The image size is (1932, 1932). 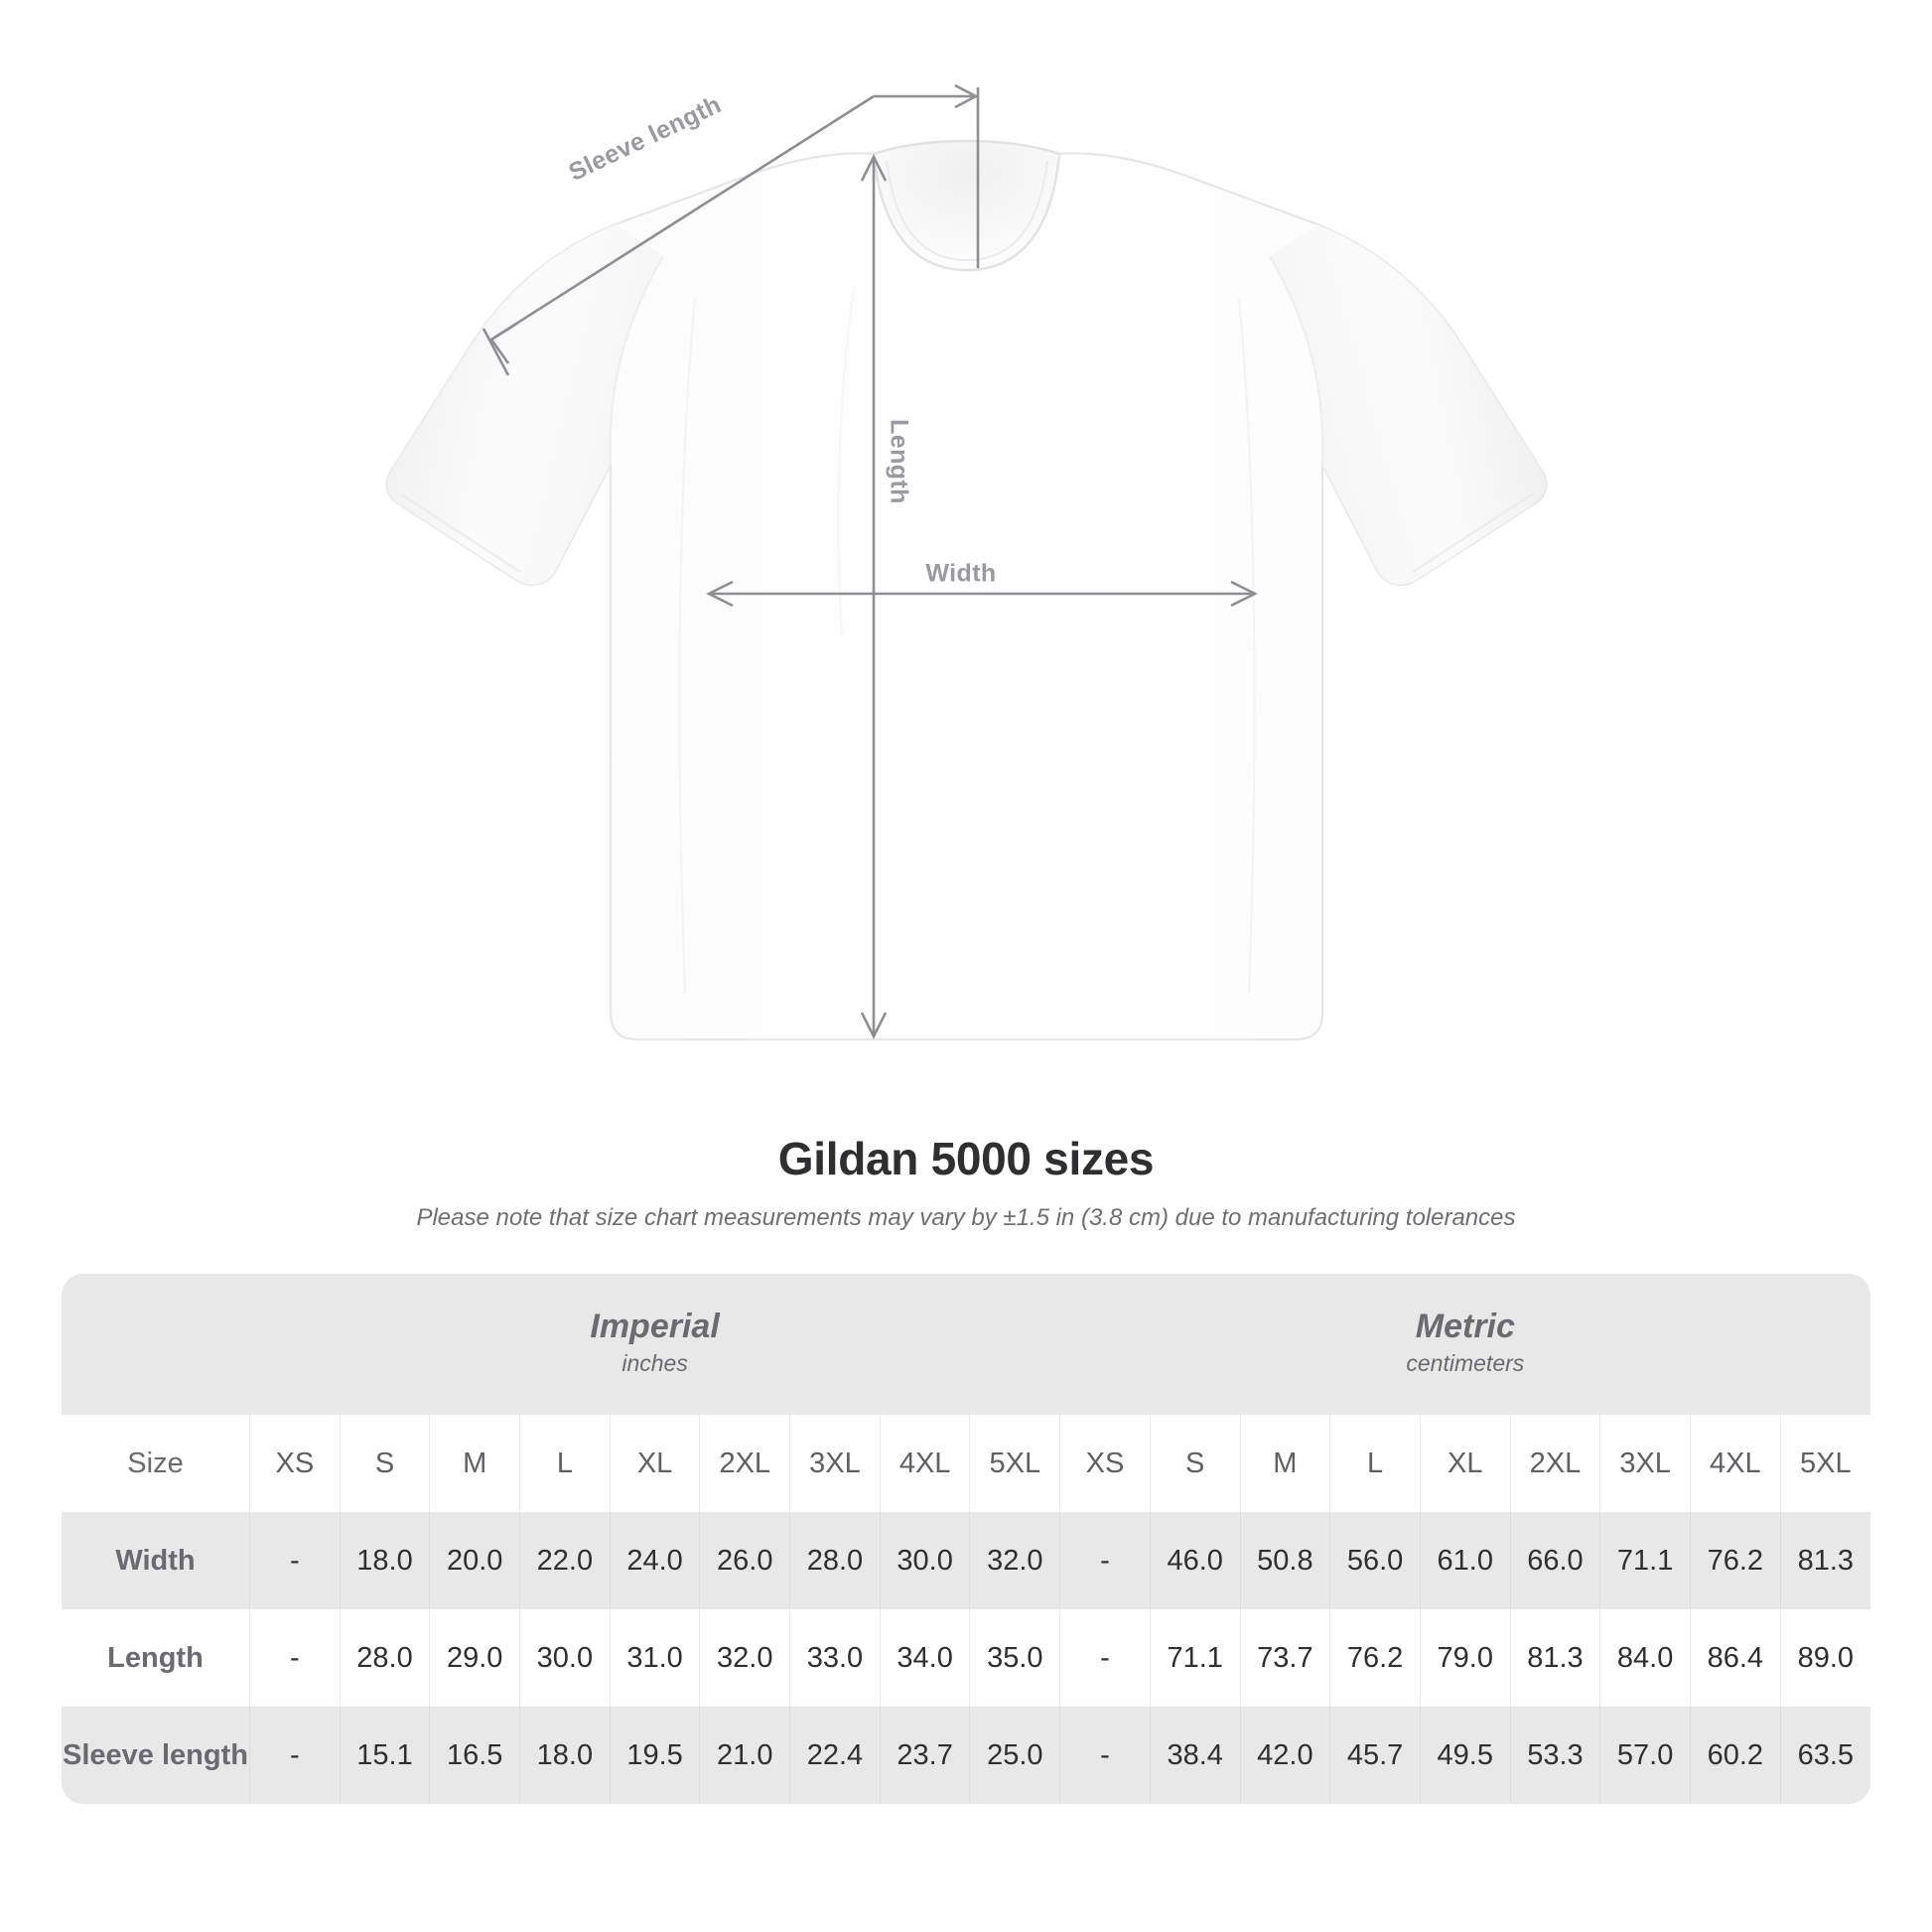 I want to click on cell-imperial-6: 22.4, so click(x=835, y=1756).